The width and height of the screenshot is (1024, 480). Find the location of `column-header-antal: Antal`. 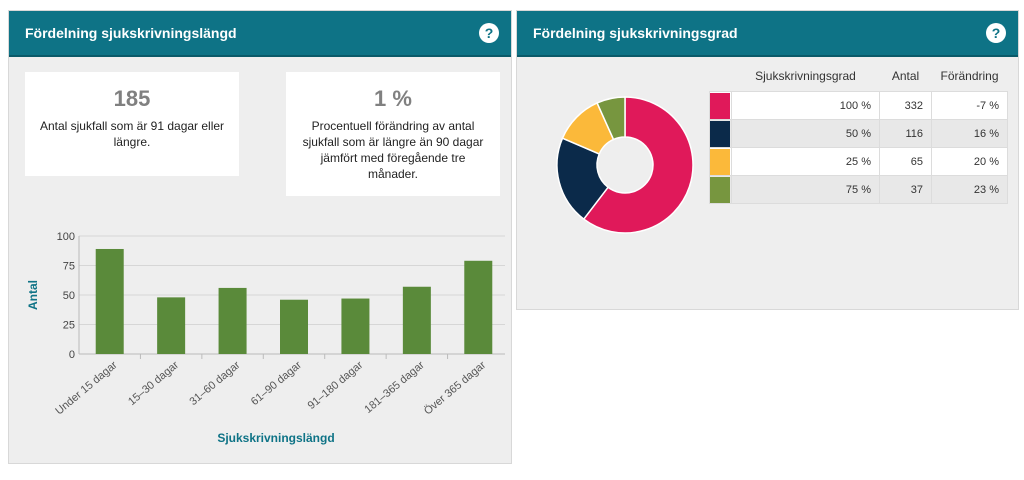

column-header-antal: Antal is located at coordinates (905, 76).